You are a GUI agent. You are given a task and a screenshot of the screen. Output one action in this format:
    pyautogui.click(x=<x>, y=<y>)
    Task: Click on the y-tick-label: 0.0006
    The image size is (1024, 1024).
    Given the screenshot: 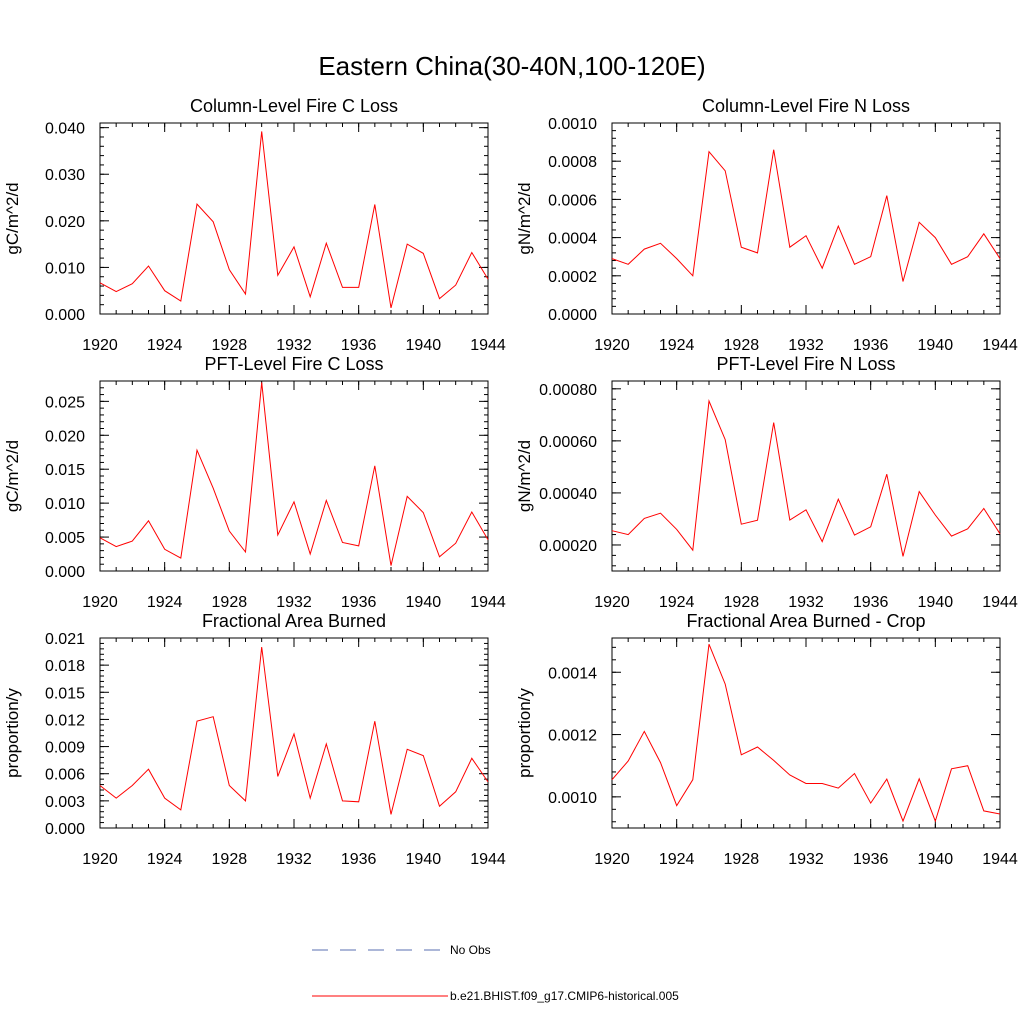 What is the action you would take?
    pyautogui.click(x=572, y=200)
    